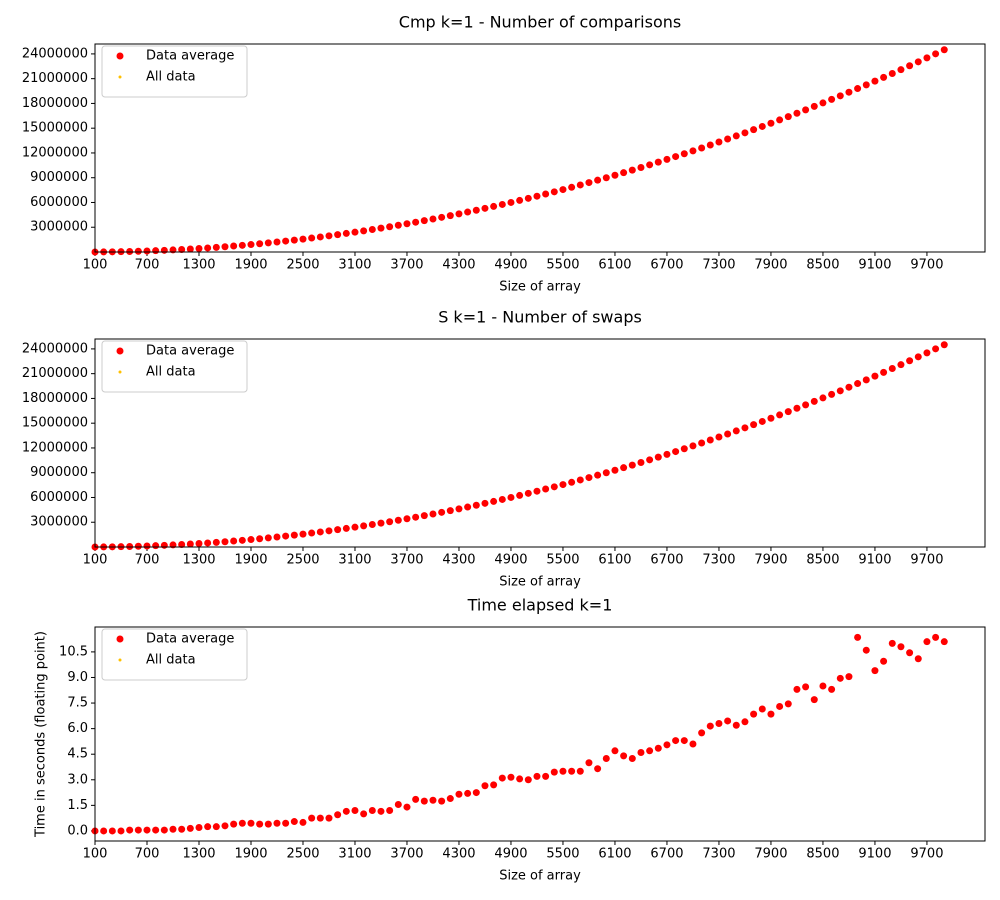 The height and width of the screenshot is (900, 1000). What do you see at coordinates (174, 654) in the screenshot?
I see `legend: Data average All data` at bounding box center [174, 654].